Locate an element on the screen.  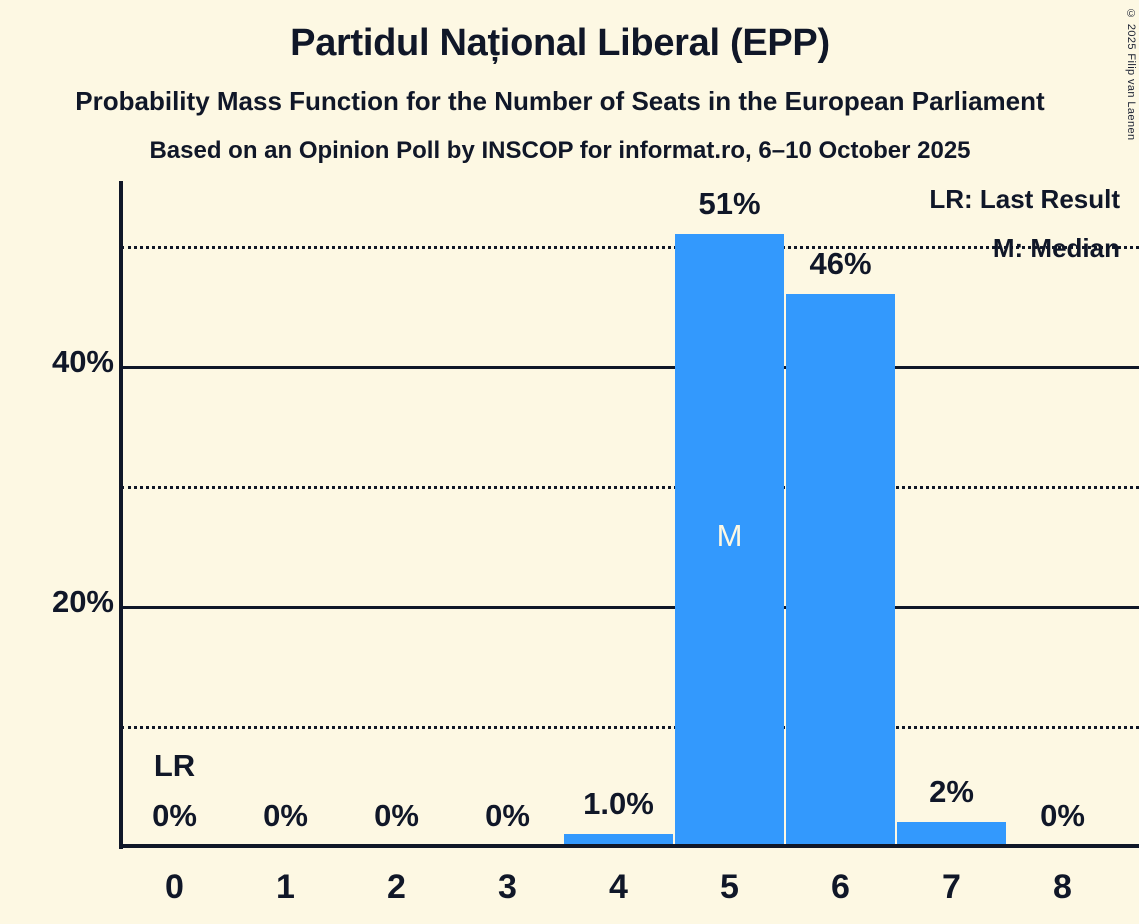
median-marker: M is located at coordinates (729, 535).